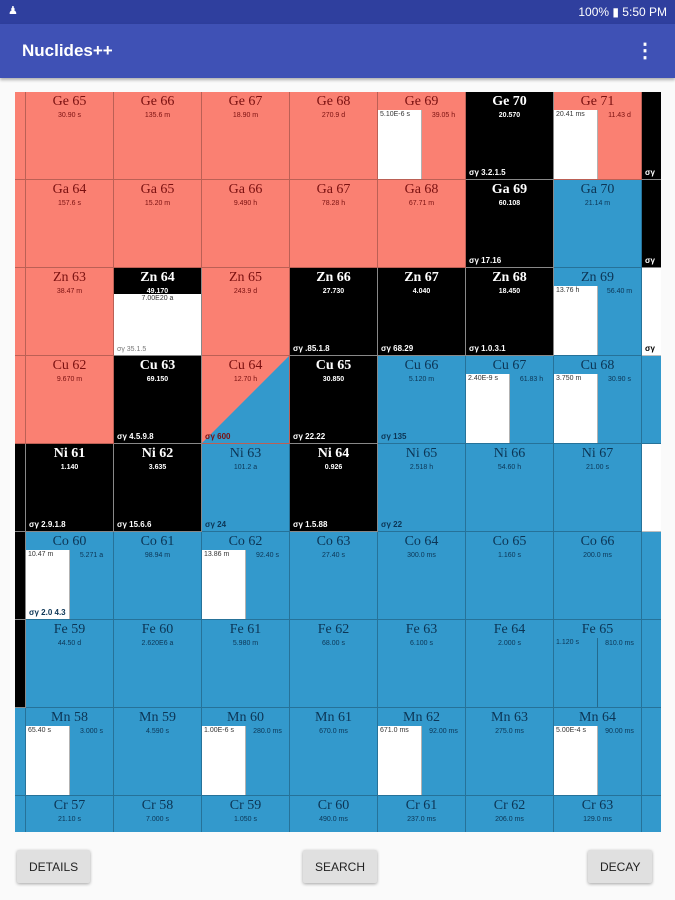 The height and width of the screenshot is (900, 675). What do you see at coordinates (334, 312) in the screenshot?
I see `nuclide-cell-zn-66: Zn 66 27.730 σγ .85.1.8` at bounding box center [334, 312].